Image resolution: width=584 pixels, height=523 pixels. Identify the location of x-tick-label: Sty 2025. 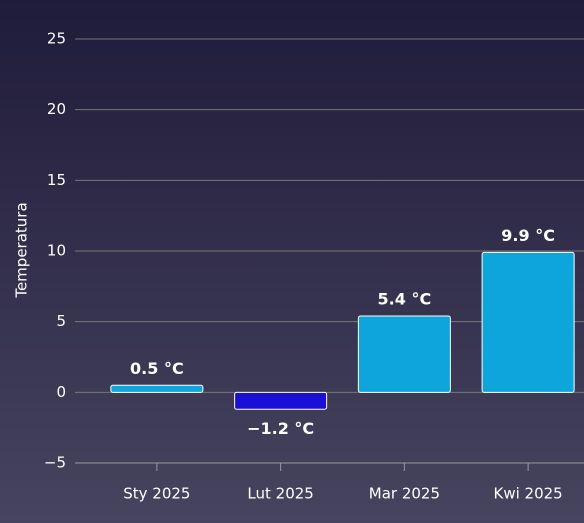
(156, 494).